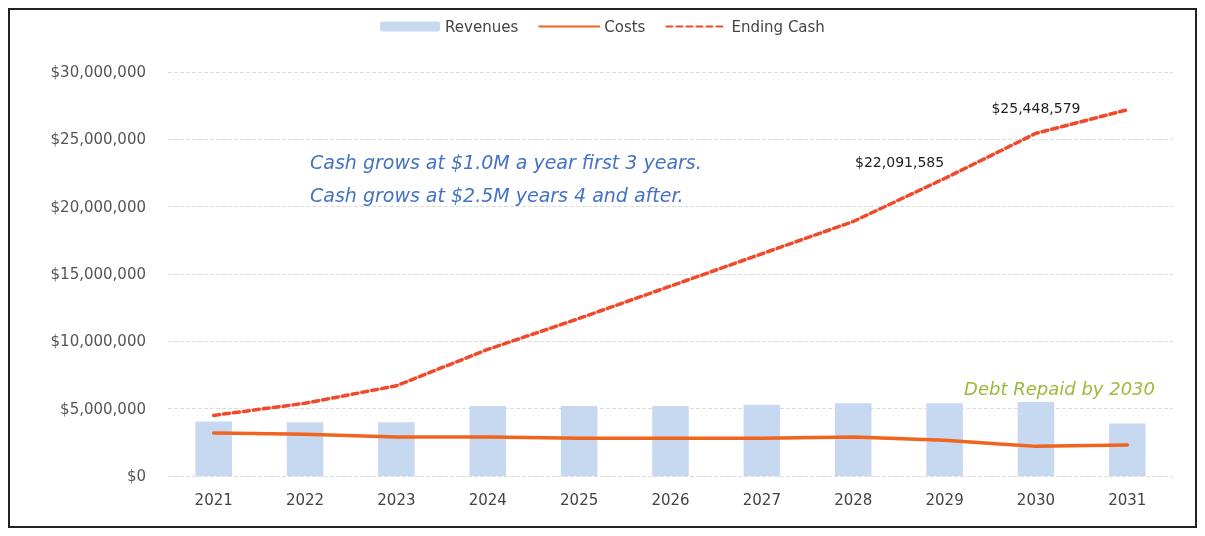 This screenshot has height=536, width=1205. Describe the element at coordinates (482, 26) in the screenshot. I see `legend-label: Revenues` at that location.